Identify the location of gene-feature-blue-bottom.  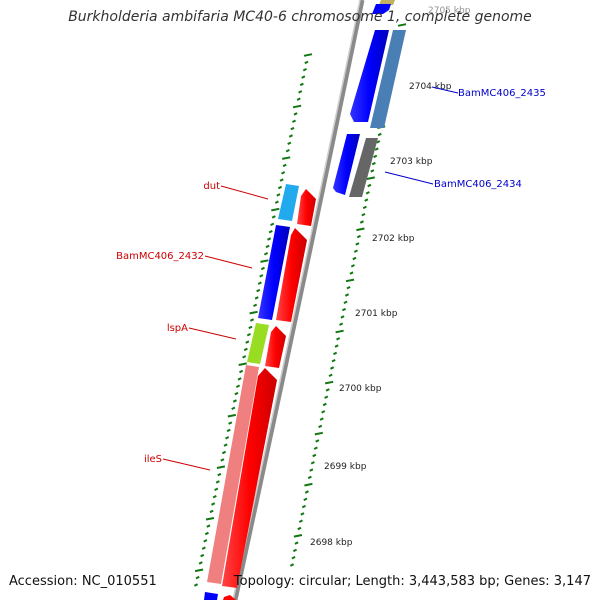
(211, 596).